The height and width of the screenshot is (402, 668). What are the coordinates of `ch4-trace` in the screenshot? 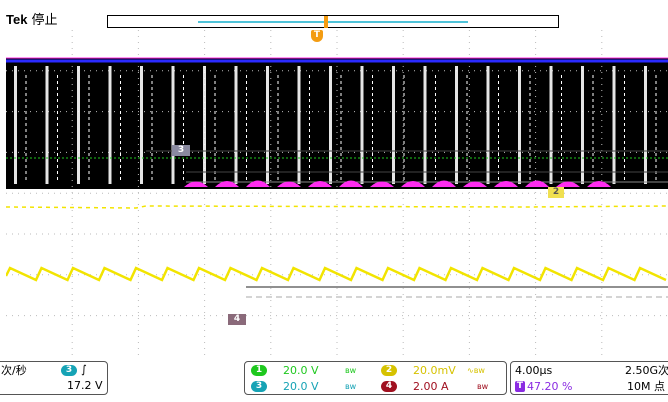 It's located at (397, 183).